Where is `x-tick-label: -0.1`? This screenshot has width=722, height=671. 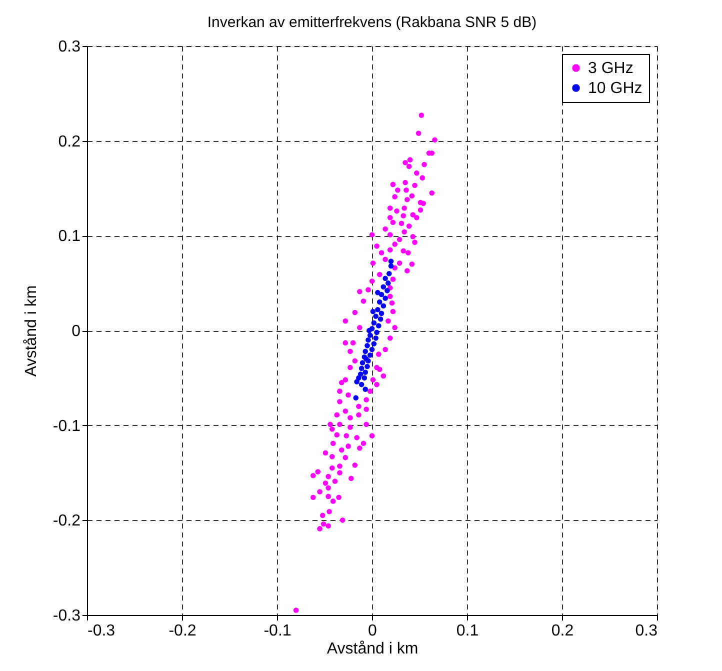
x-tick-label: -0.1 is located at coordinates (278, 631).